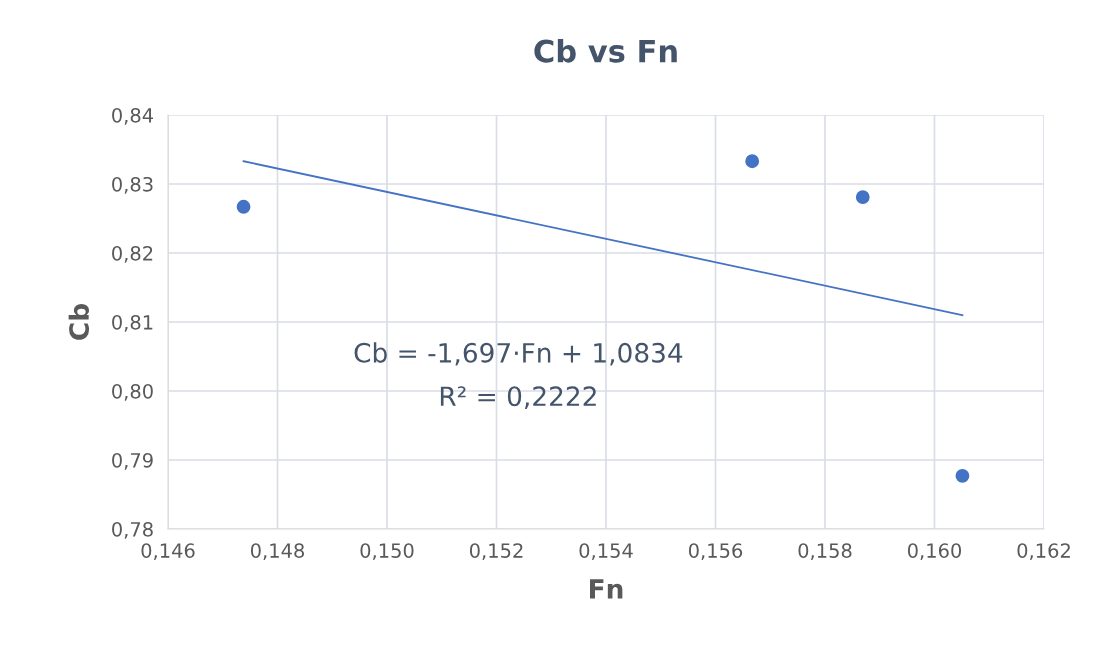 This screenshot has width=1094, height=659. Describe the element at coordinates (133, 116) in the screenshot. I see `y-tick-label: 0,84` at that location.